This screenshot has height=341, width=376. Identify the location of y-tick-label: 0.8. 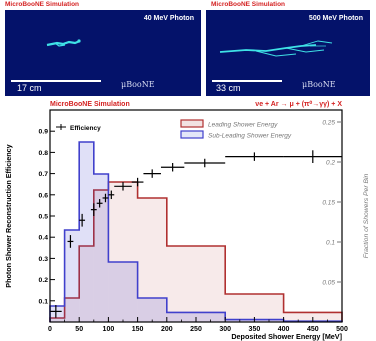
(44, 153).